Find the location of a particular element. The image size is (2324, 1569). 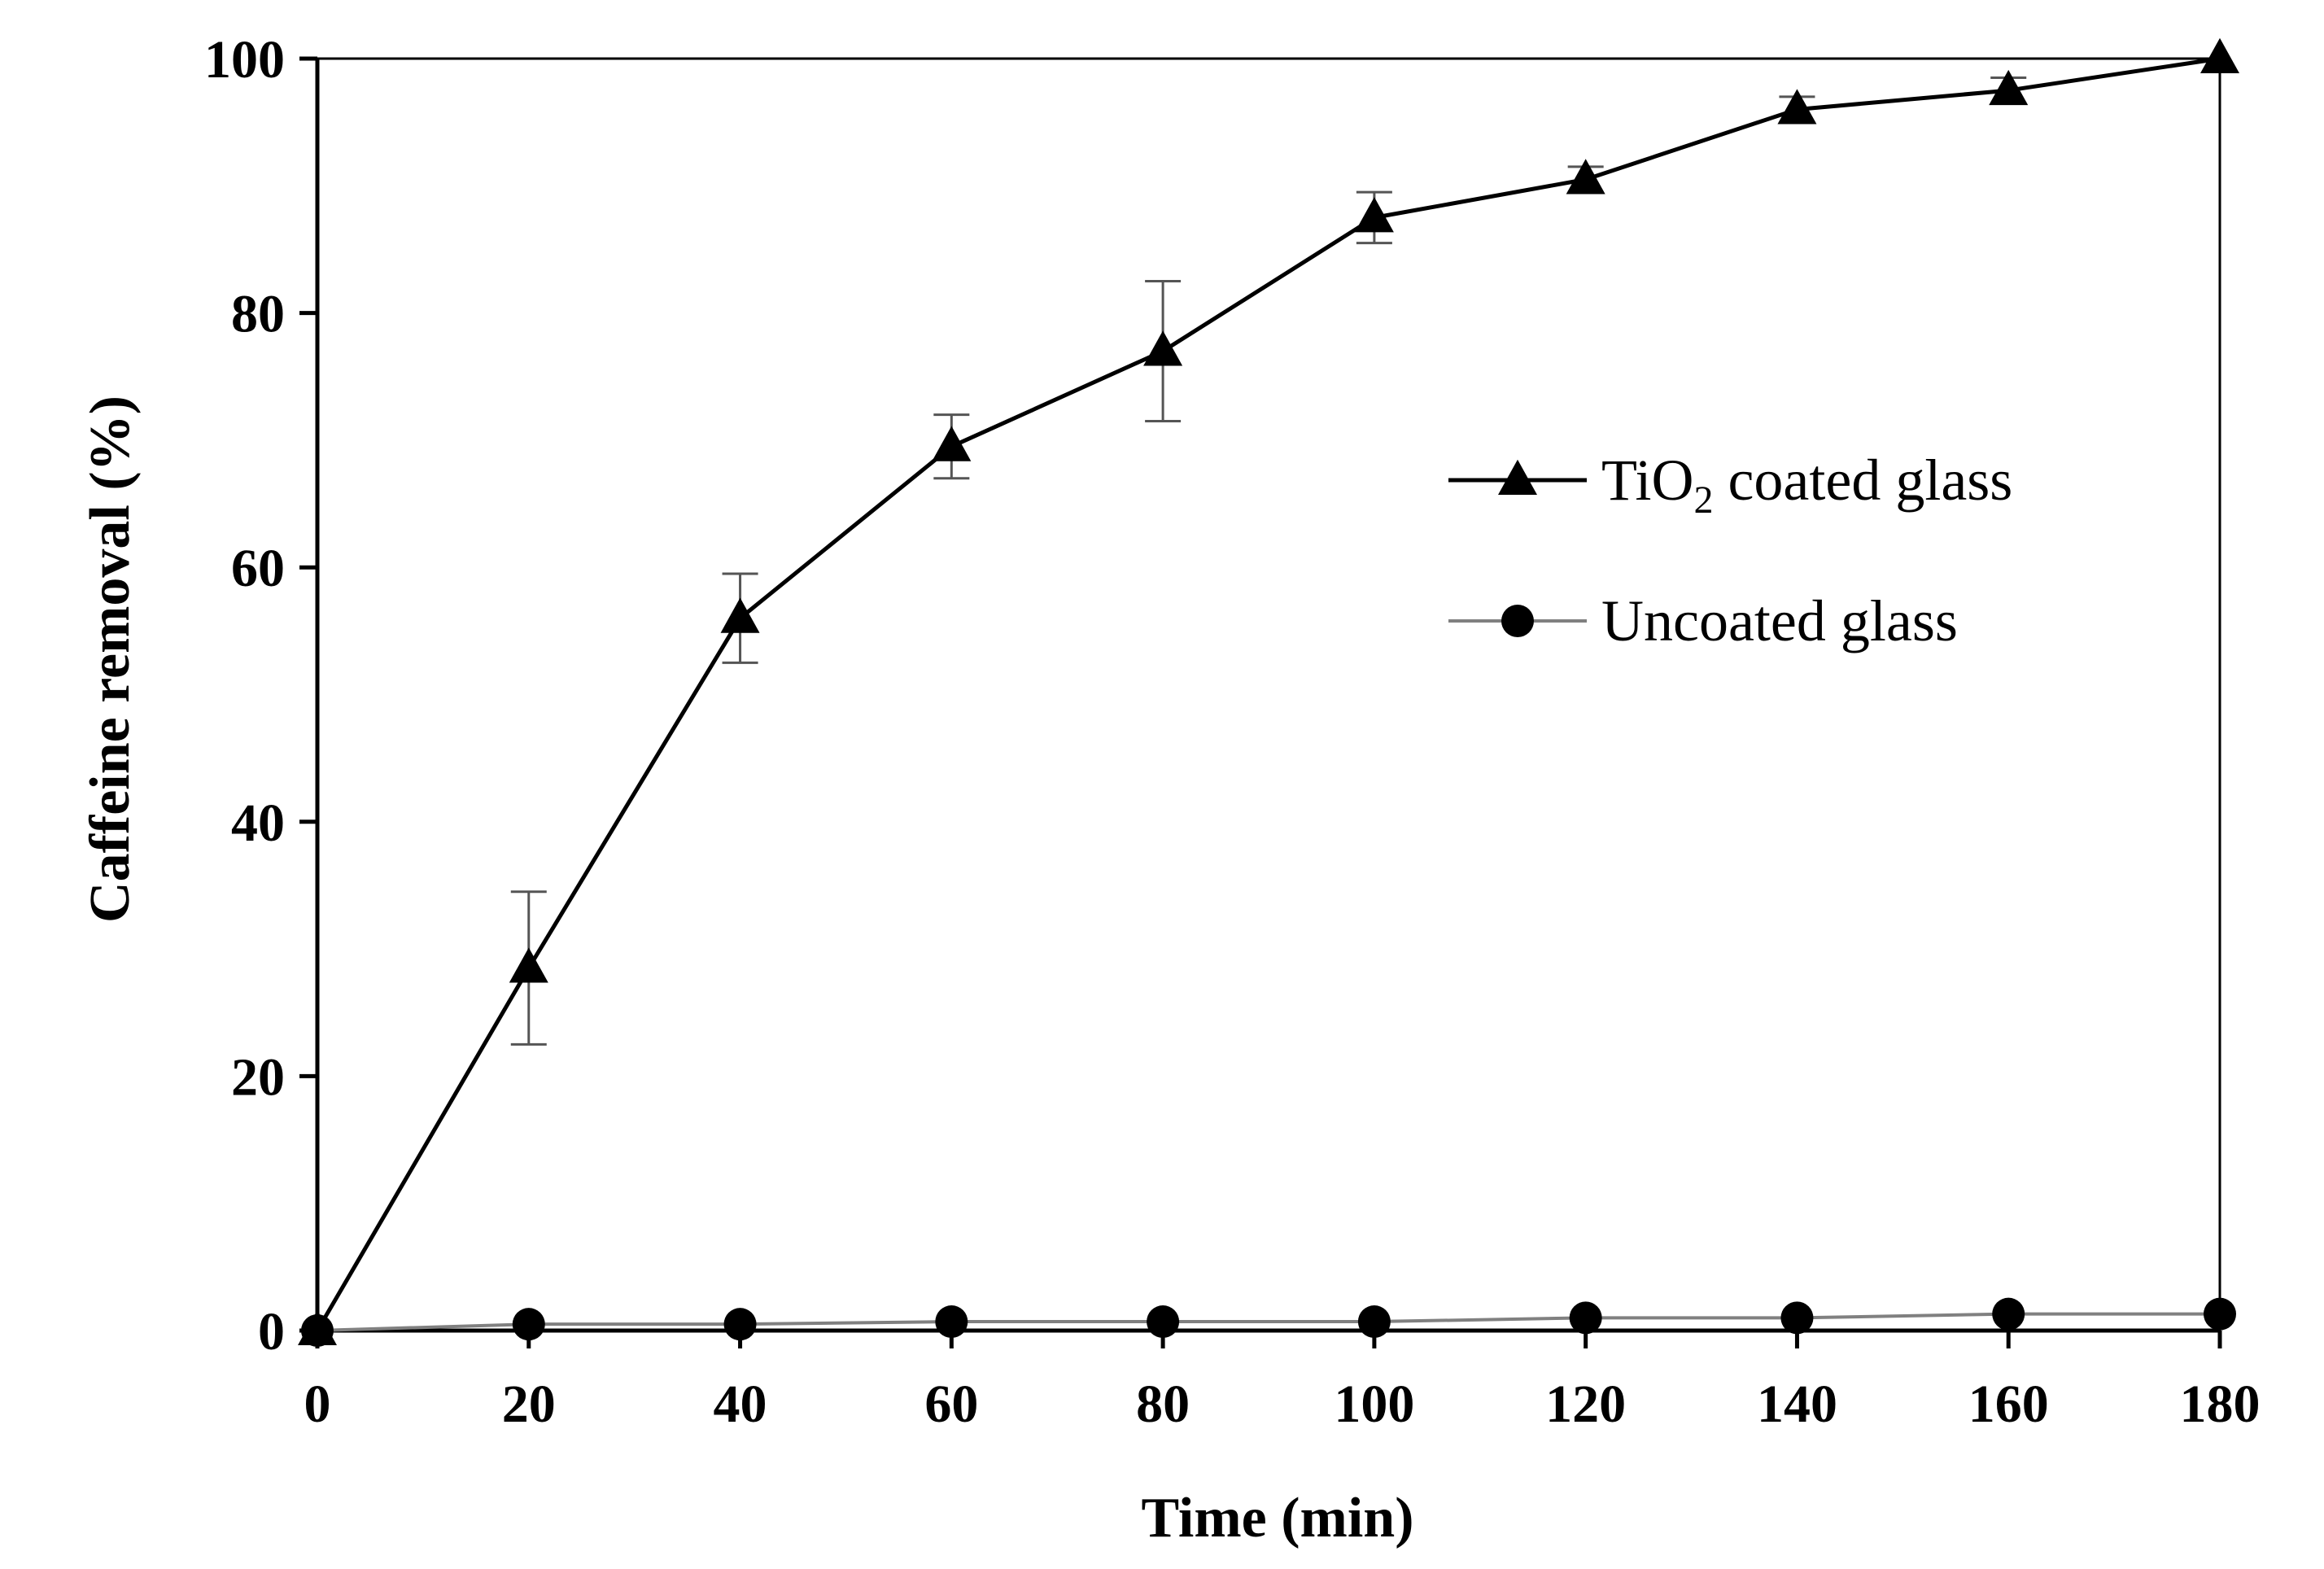

legend-item-tio2: TiO2 coated glass is located at coordinates (1730, 485).